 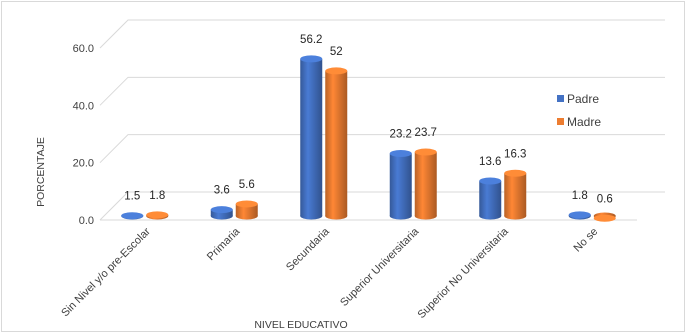 I want to click on legend-label-padre: Padre, so click(x=583, y=99).